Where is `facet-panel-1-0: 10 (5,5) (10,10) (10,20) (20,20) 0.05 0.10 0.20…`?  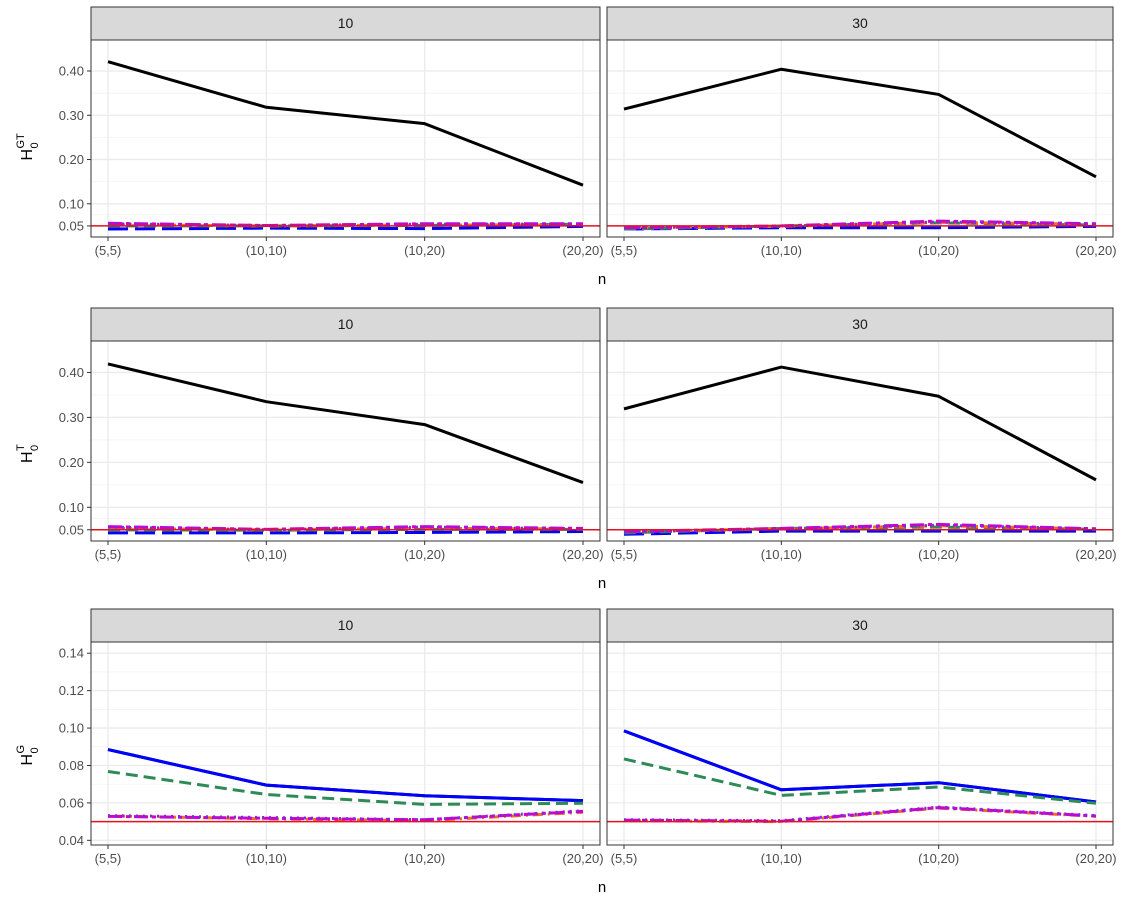
facet-panel-1-0: 10 (5,5) (10,10) (10,20) (20,20) 0.05 0.10 0.20… is located at coordinates (331, 434).